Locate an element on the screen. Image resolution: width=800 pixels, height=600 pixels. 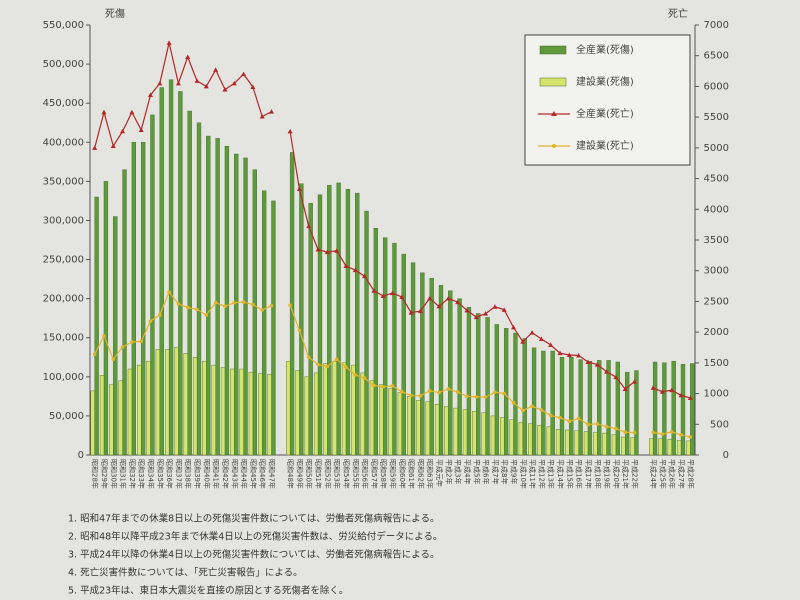
x-tick-label: 平成6年 is located at coordinates (486, 471).